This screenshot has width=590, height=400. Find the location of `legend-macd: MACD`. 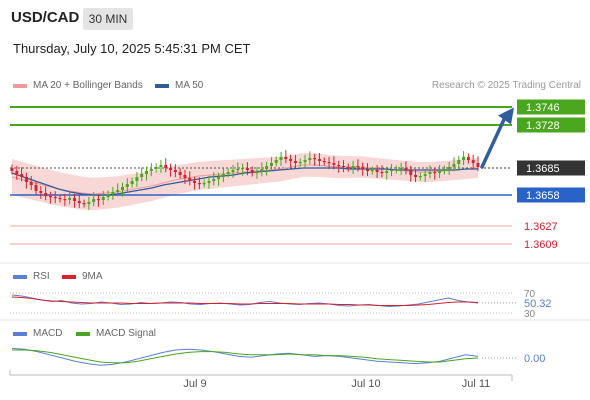

legend-macd: MACD is located at coordinates (37, 333).